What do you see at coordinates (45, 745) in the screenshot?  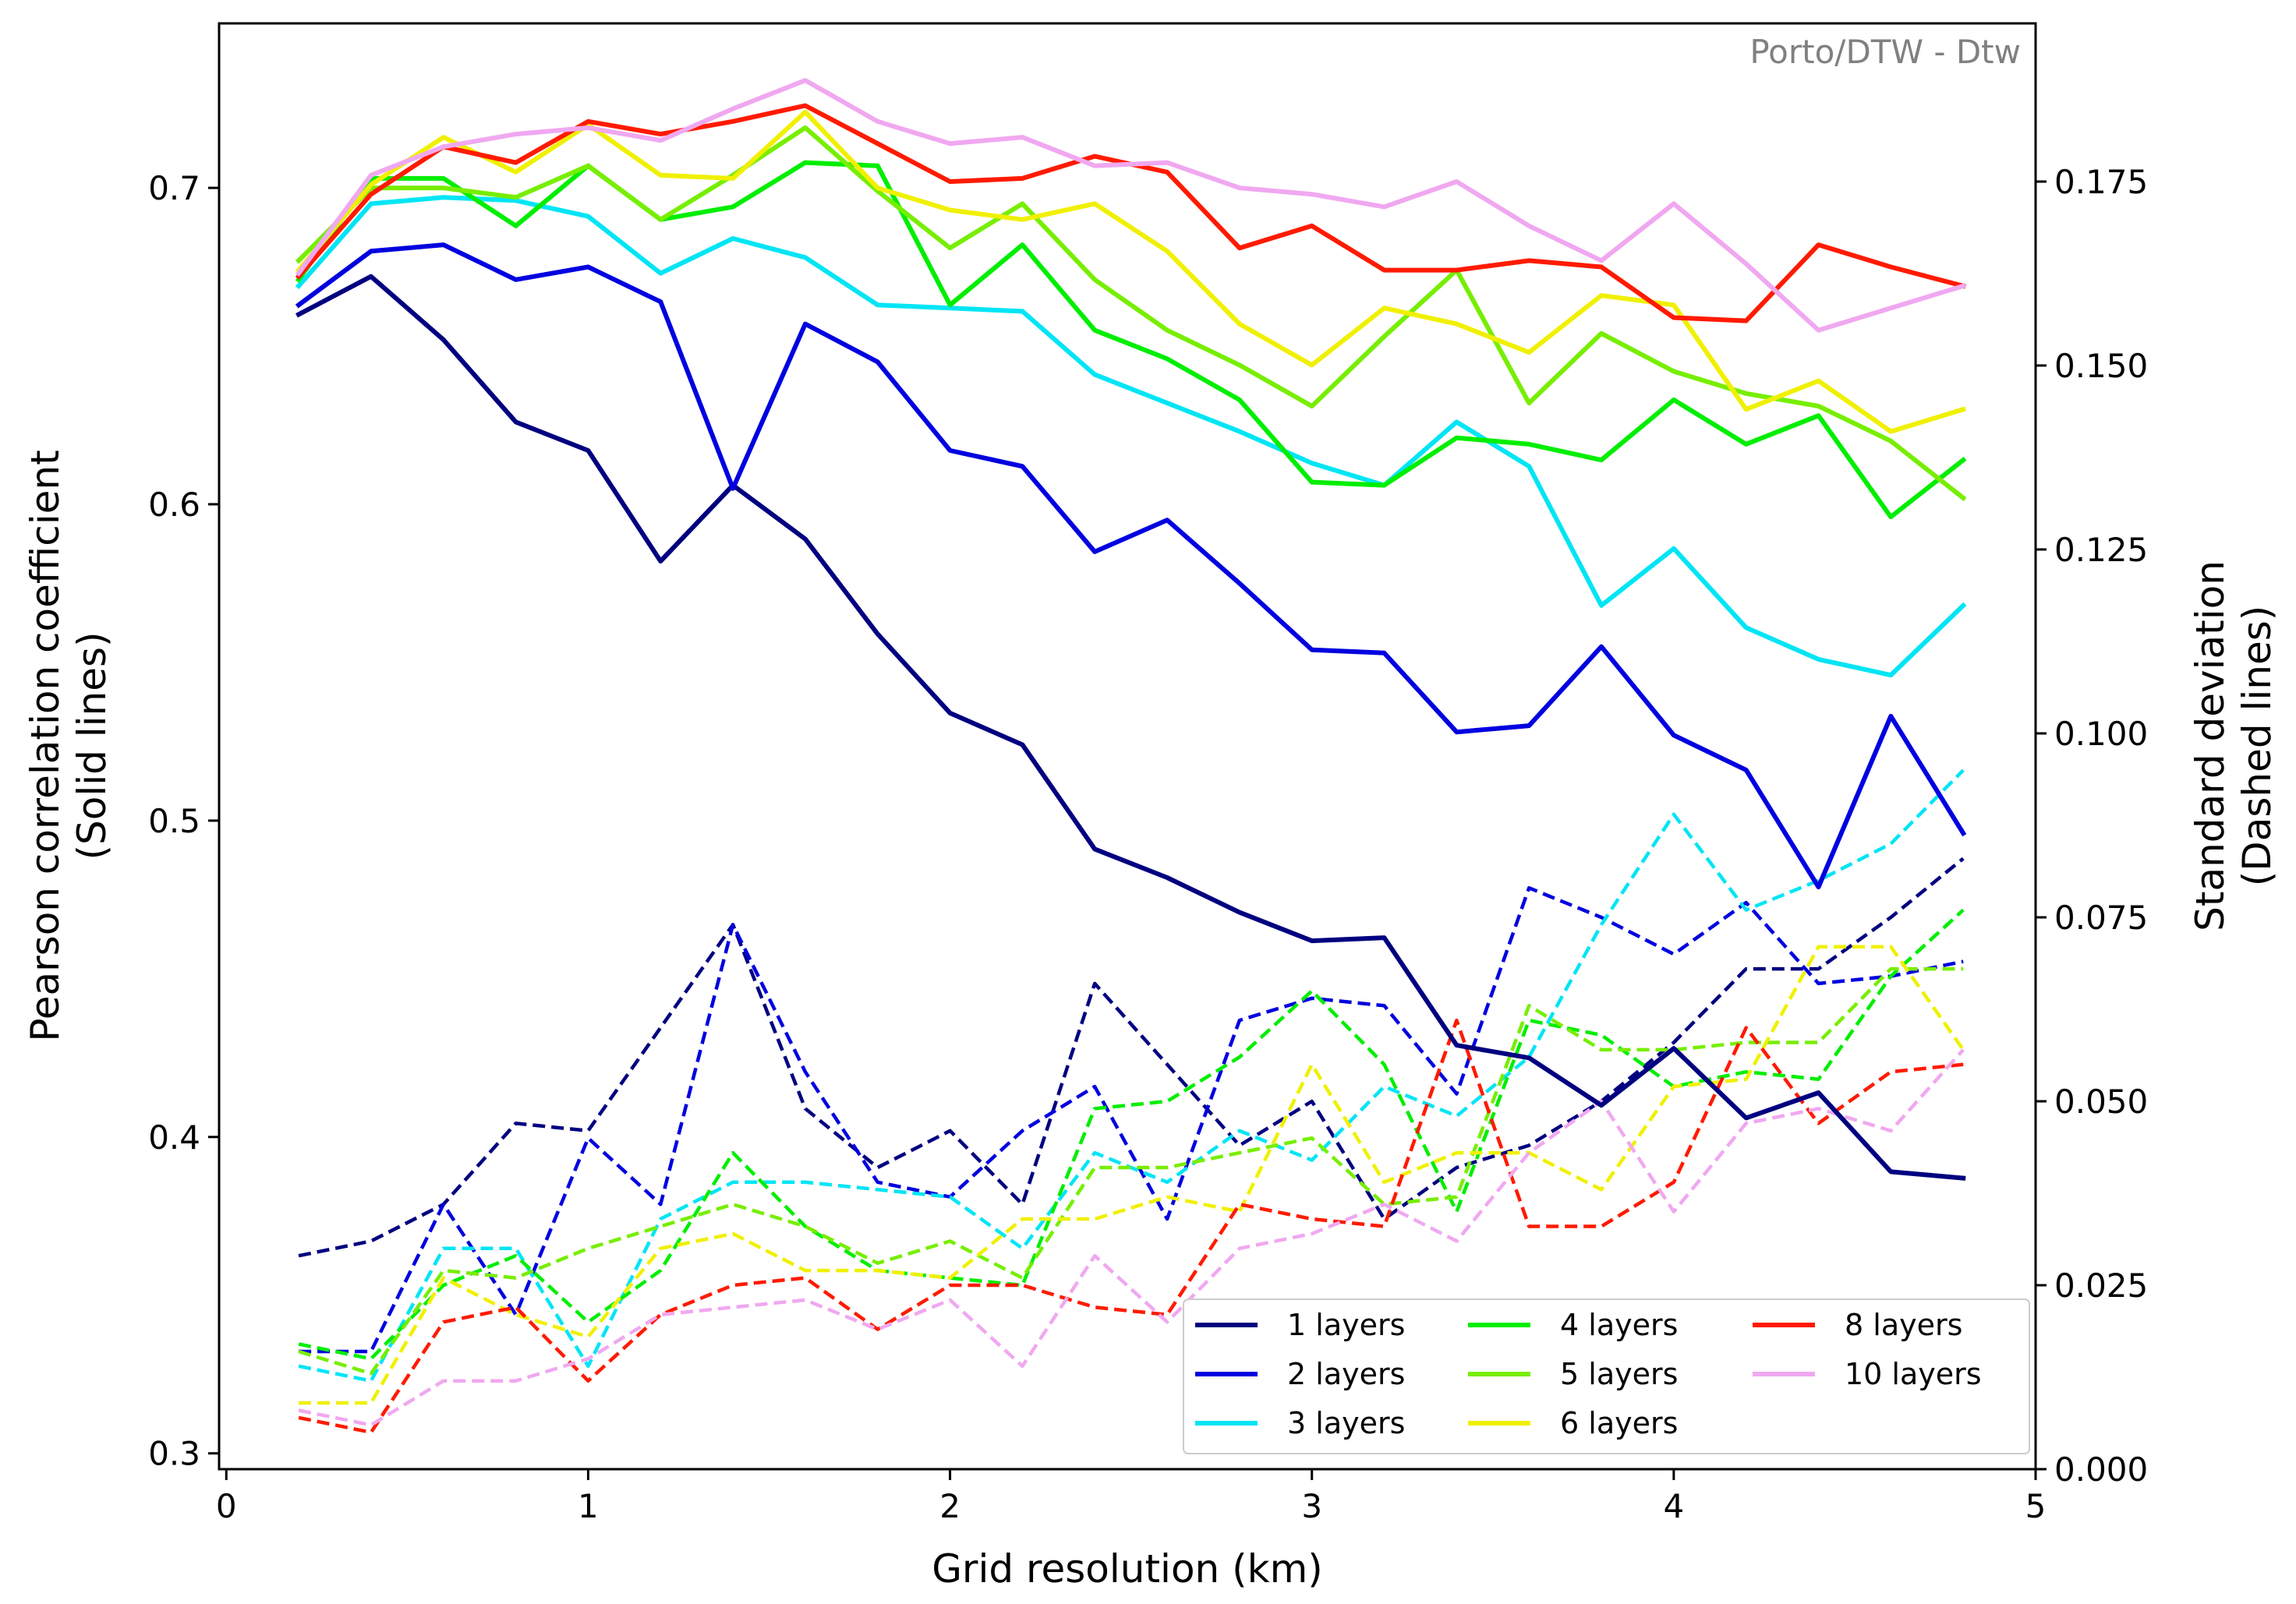 I see `y-axis-left-label-line1: Pearson correlation coefficient` at bounding box center [45, 745].